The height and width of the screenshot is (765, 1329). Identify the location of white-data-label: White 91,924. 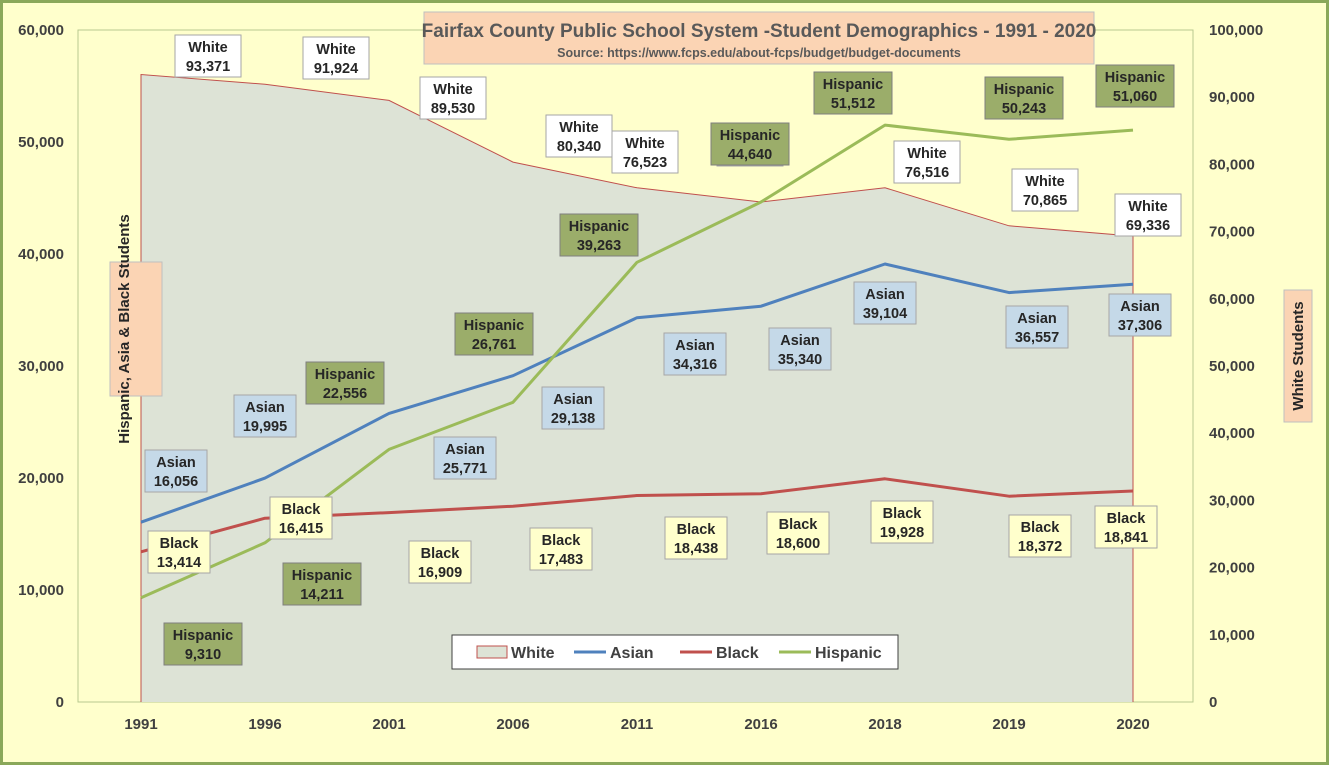
(336, 58).